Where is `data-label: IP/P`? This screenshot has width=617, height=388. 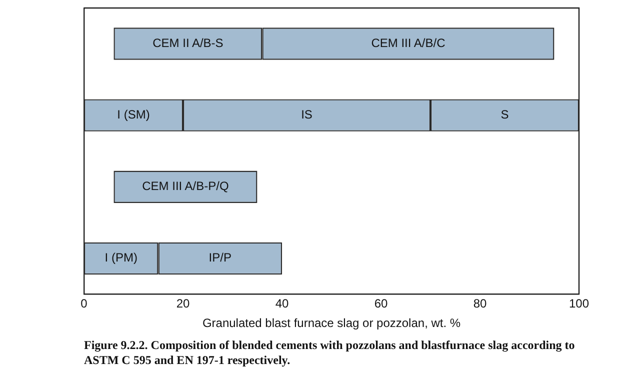 data-label: IP/P is located at coordinates (220, 257).